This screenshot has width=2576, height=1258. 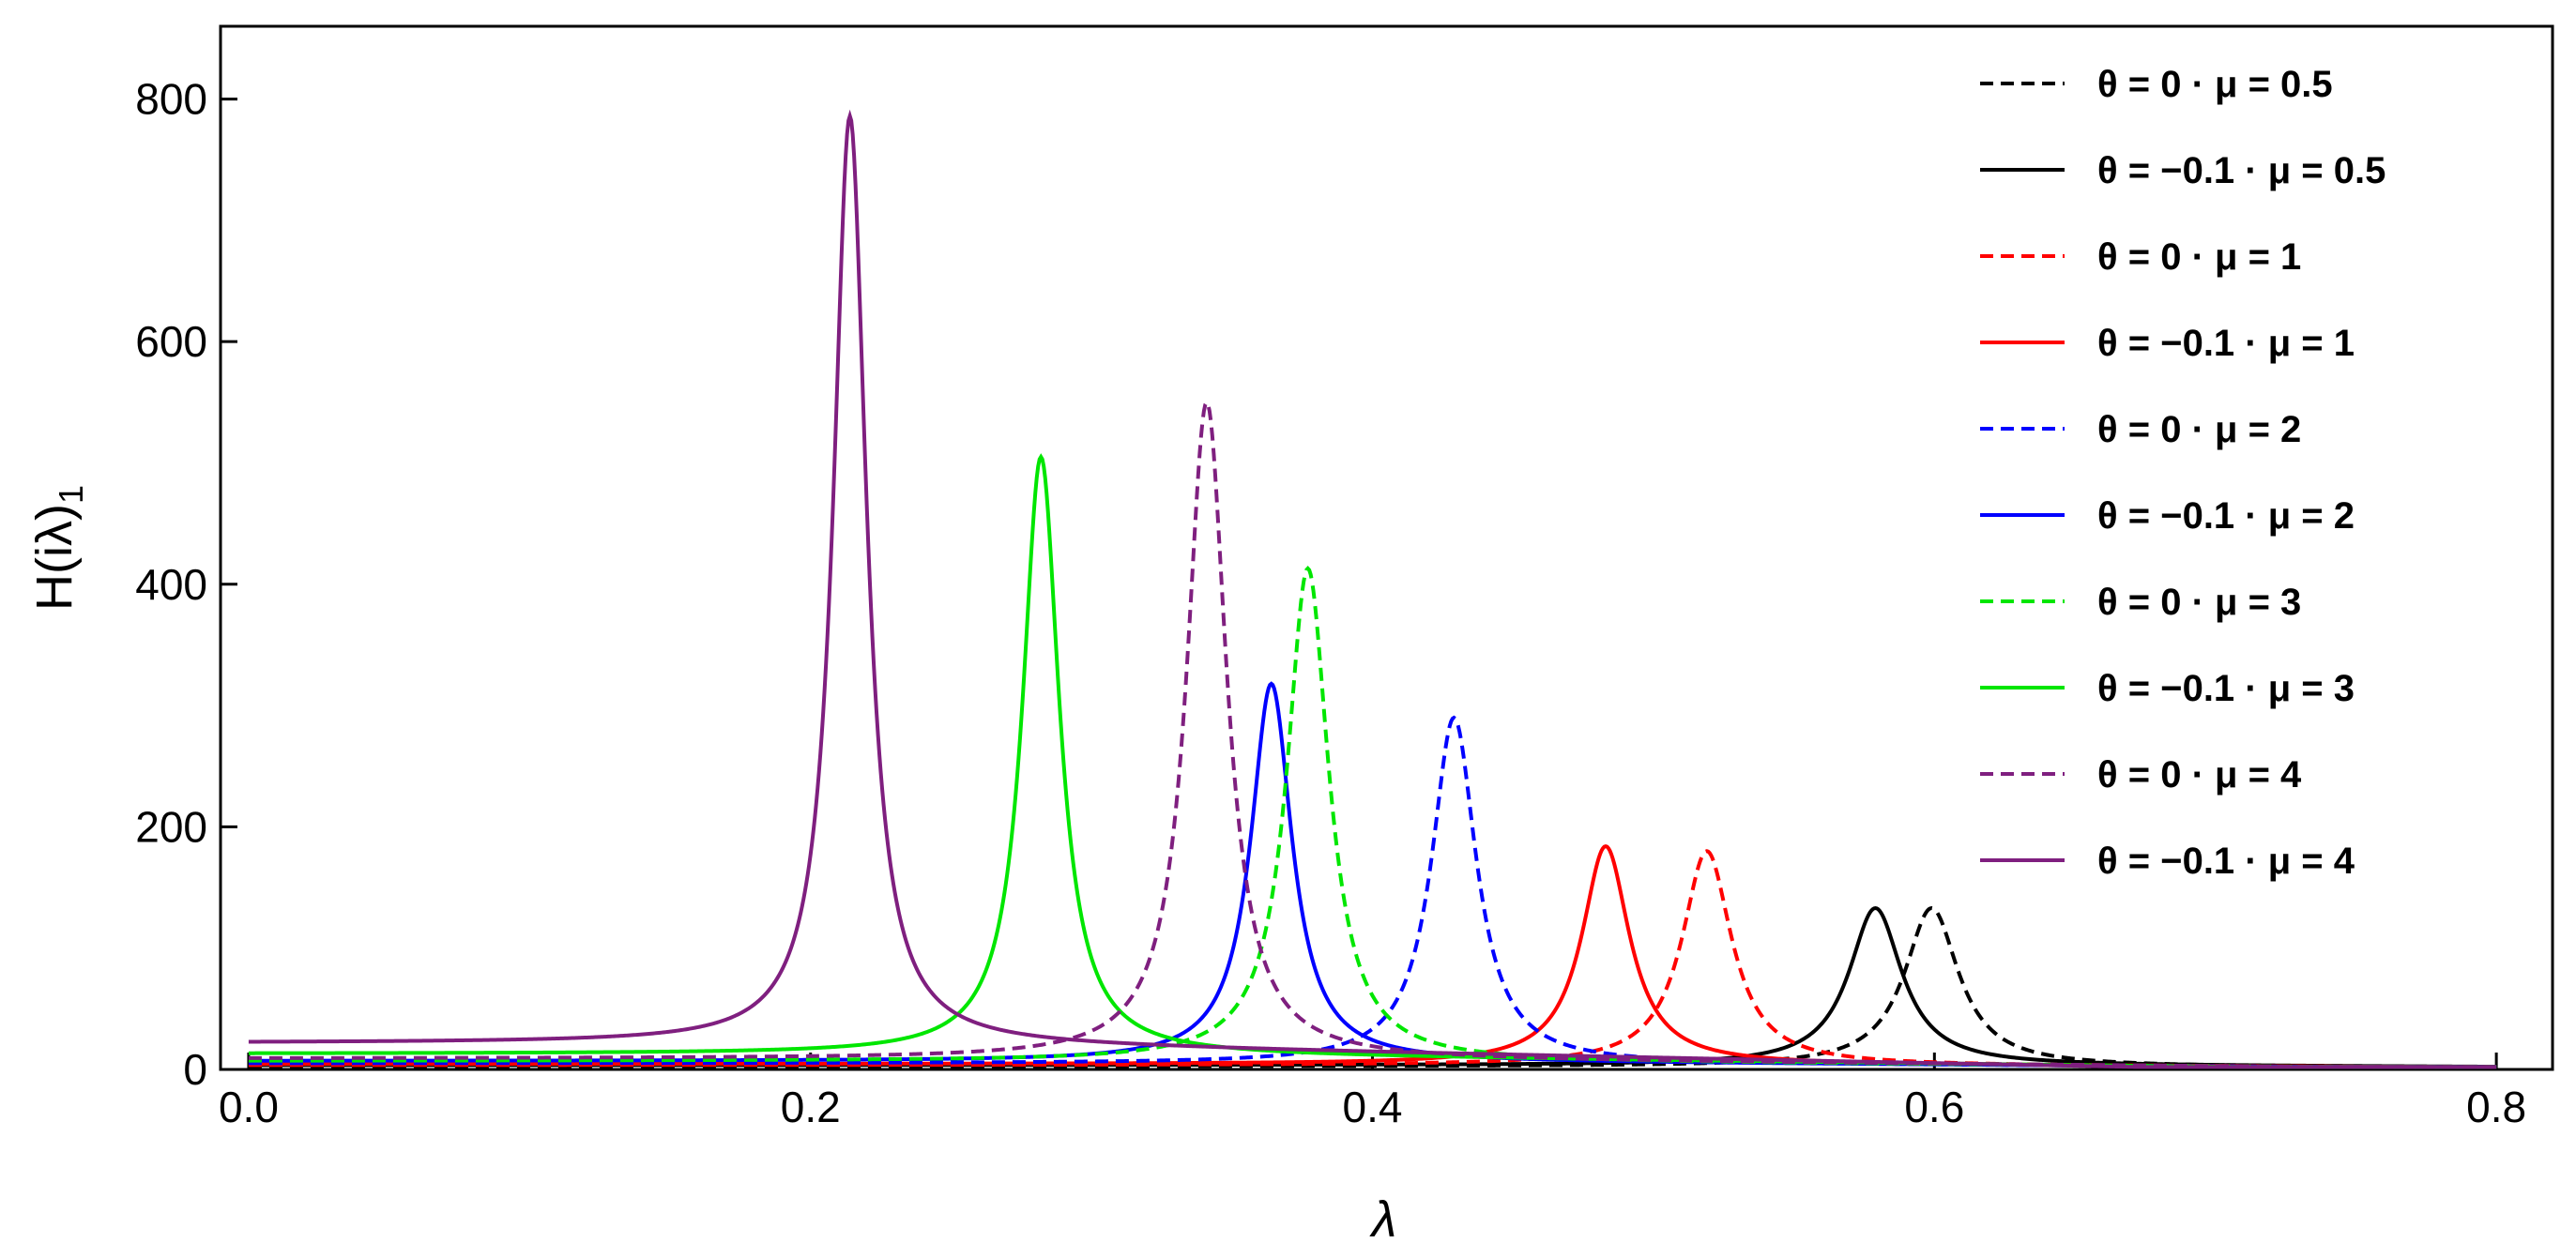 I want to click on legend-label: θ = −0.1 · μ = 1, so click(x=2226, y=344).